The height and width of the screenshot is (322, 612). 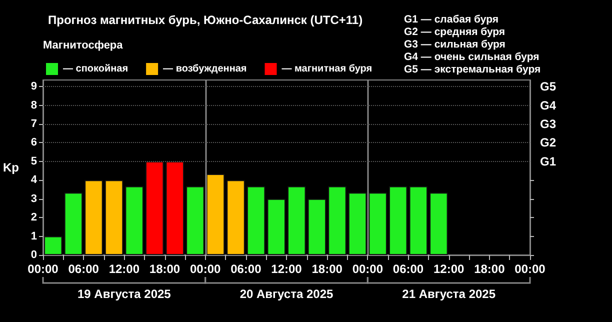 What do you see at coordinates (548, 87) in the screenshot?
I see `ref-line-label: G5` at bounding box center [548, 87].